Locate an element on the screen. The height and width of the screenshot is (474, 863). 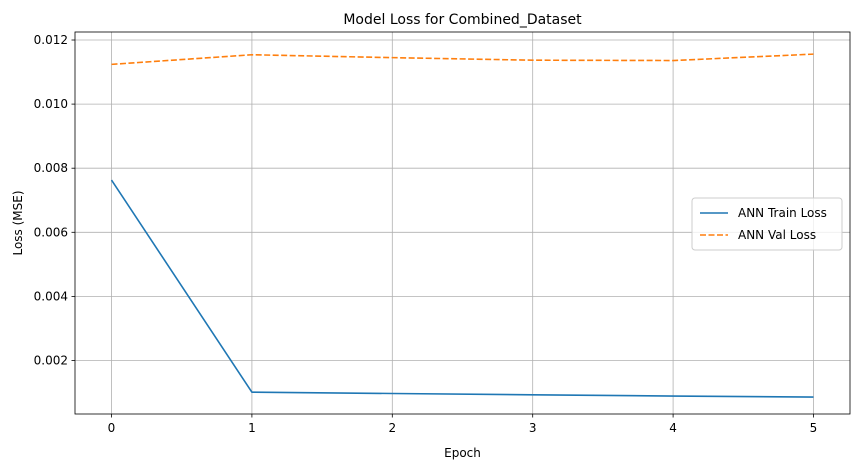
y-tick-label: 0.004 is located at coordinates (51, 296).